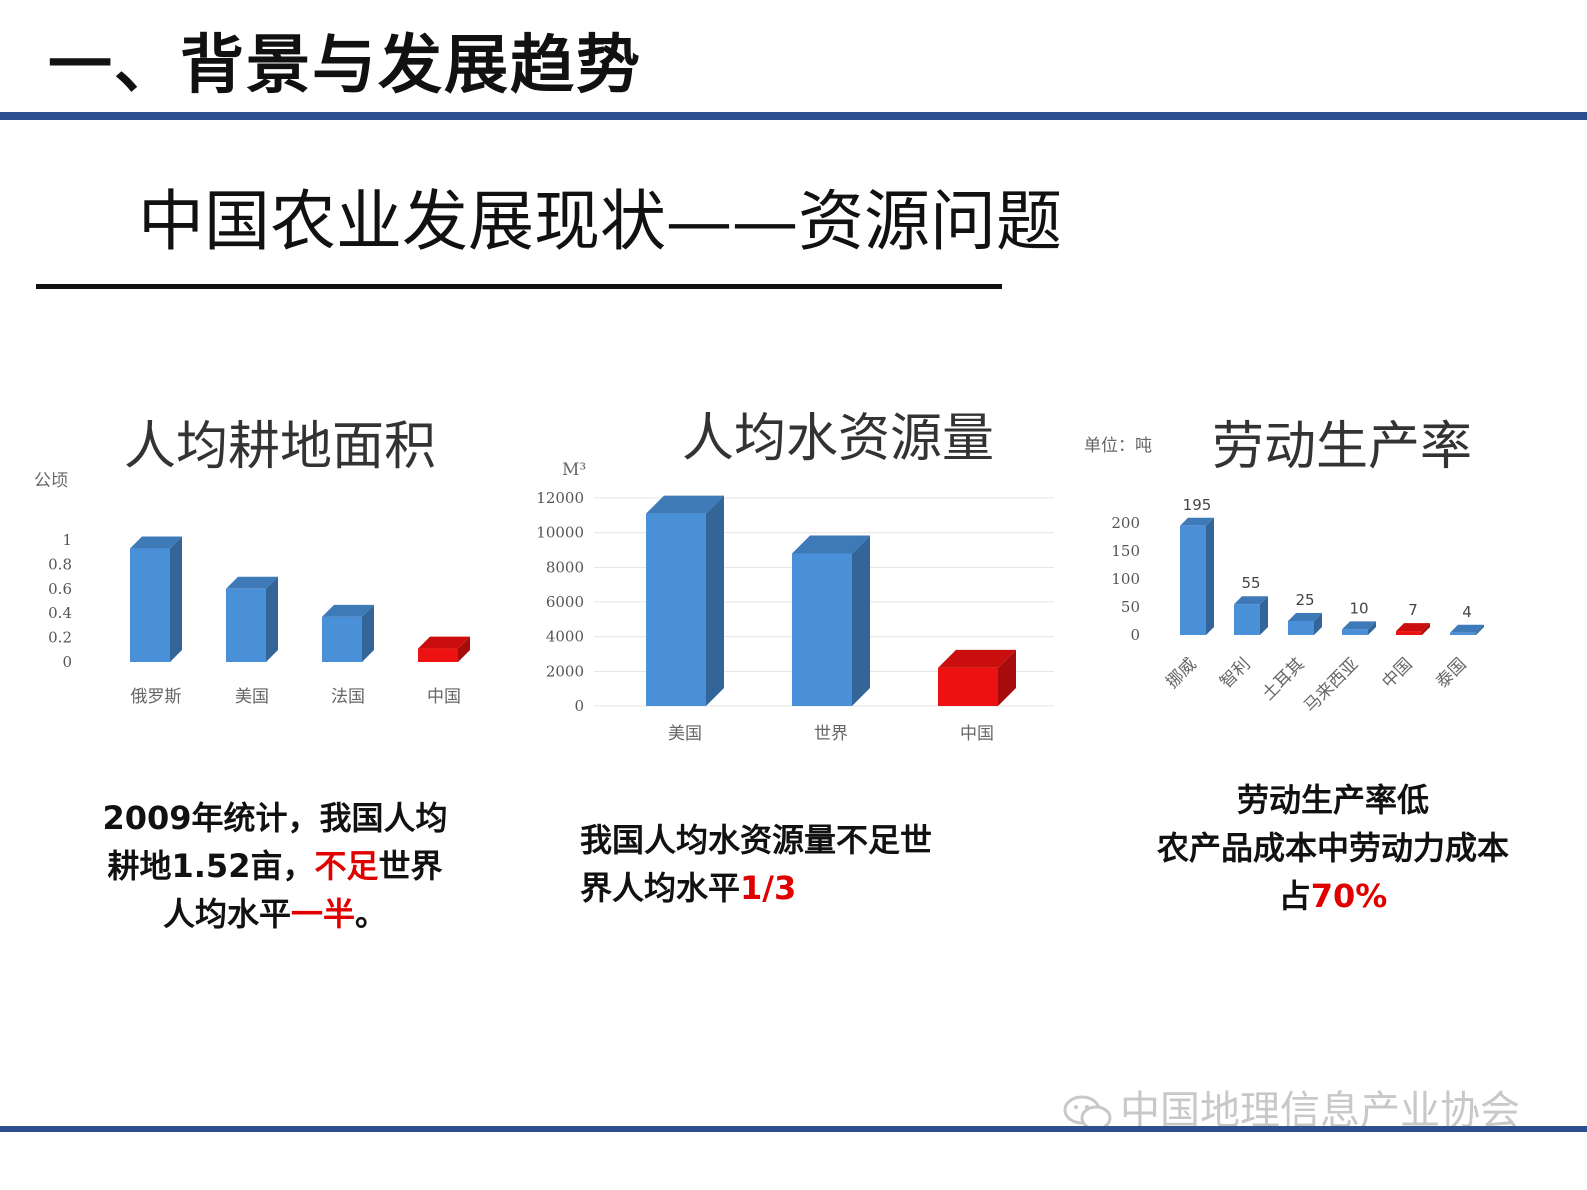 The height and width of the screenshot is (1190, 1587). I want to click on chart-water-svg: M³ 12000 10000 8000 6000 4000 2000 0 美国 世界 中国, so click(795, 602).